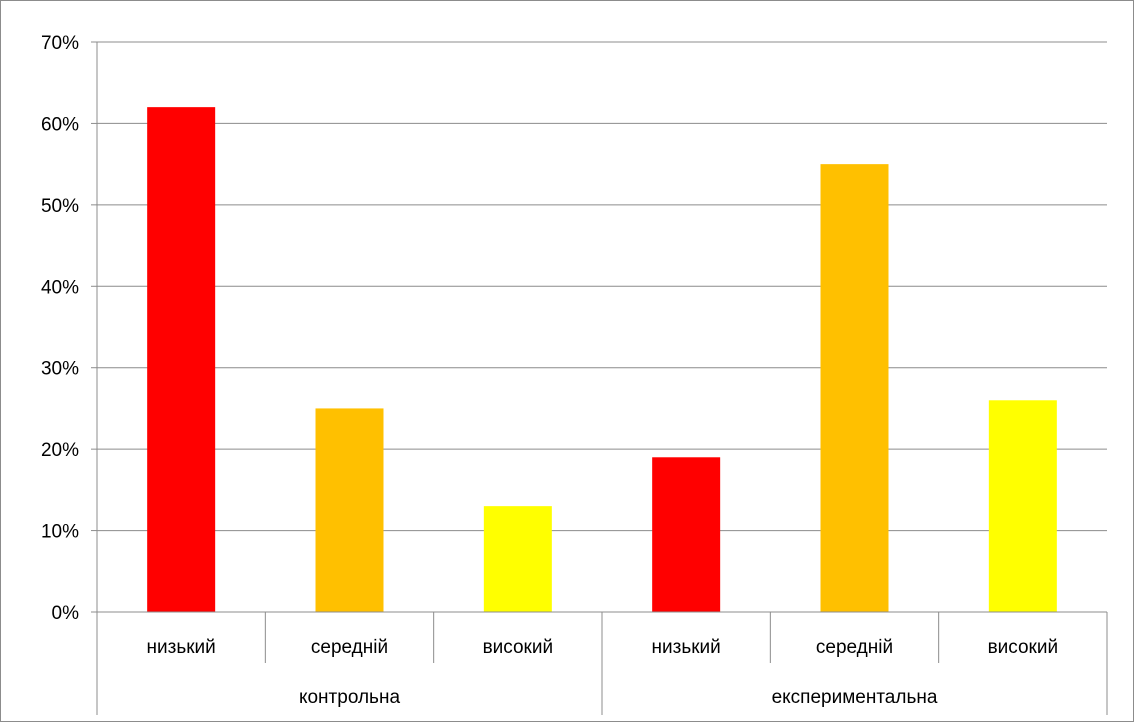 Image resolution: width=1134 pixels, height=722 pixels. I want to click on group-labels: контрольна експериментальна, so click(618, 697).